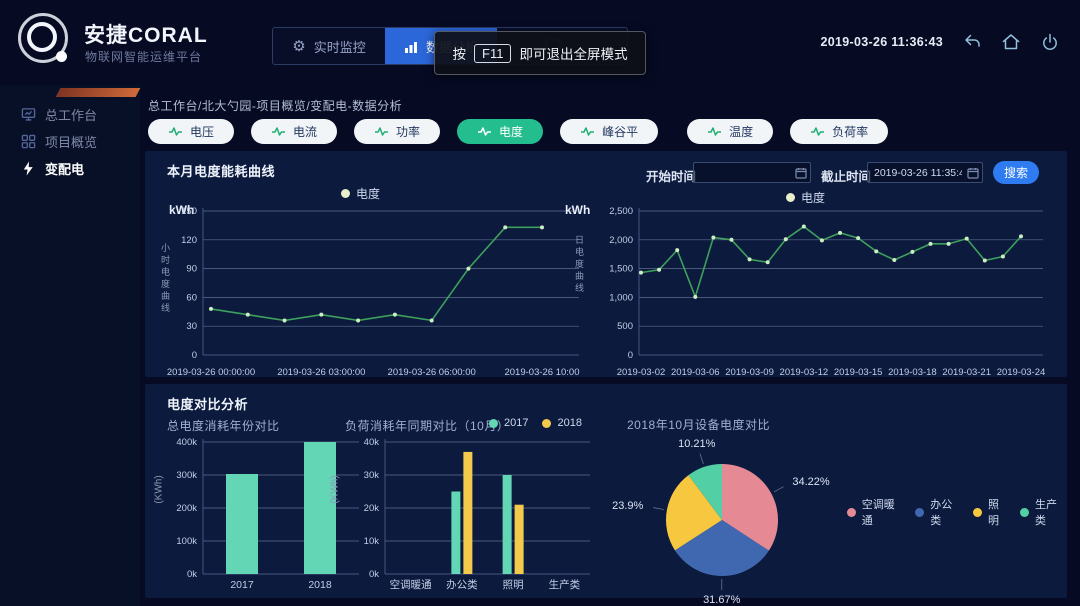  I want to click on logo-ring-icon, so click(42, 37).